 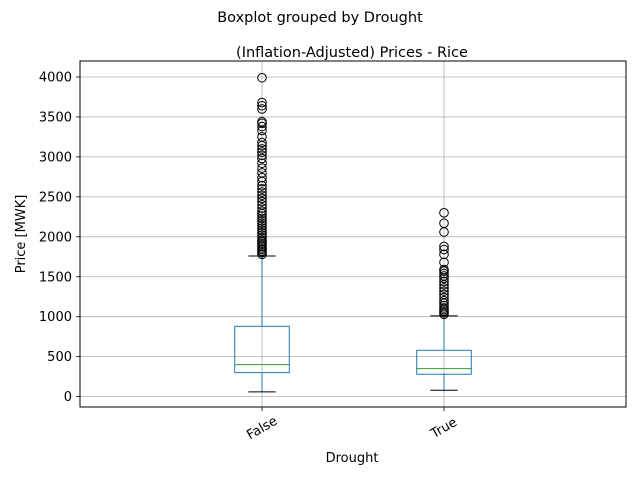 What do you see at coordinates (55, 157) in the screenshot?
I see `y-tick-label: 3000` at bounding box center [55, 157].